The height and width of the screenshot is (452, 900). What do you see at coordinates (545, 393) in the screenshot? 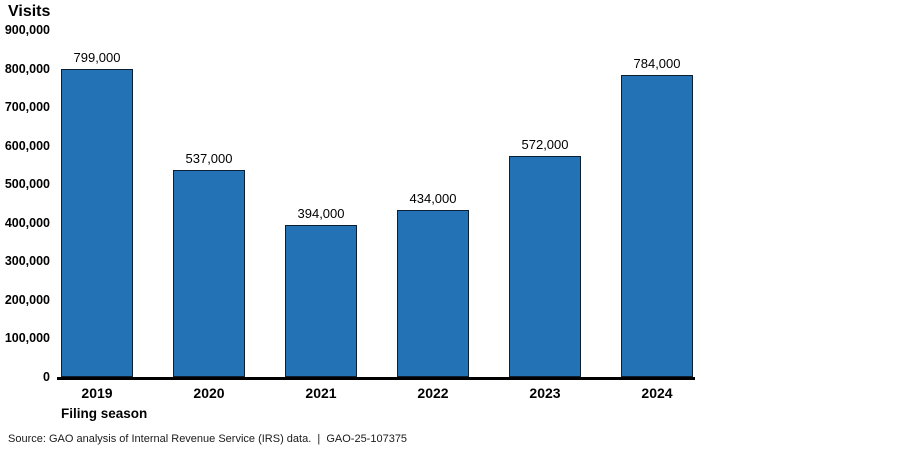
I see `x-tick-label-2023: 2023` at bounding box center [545, 393].